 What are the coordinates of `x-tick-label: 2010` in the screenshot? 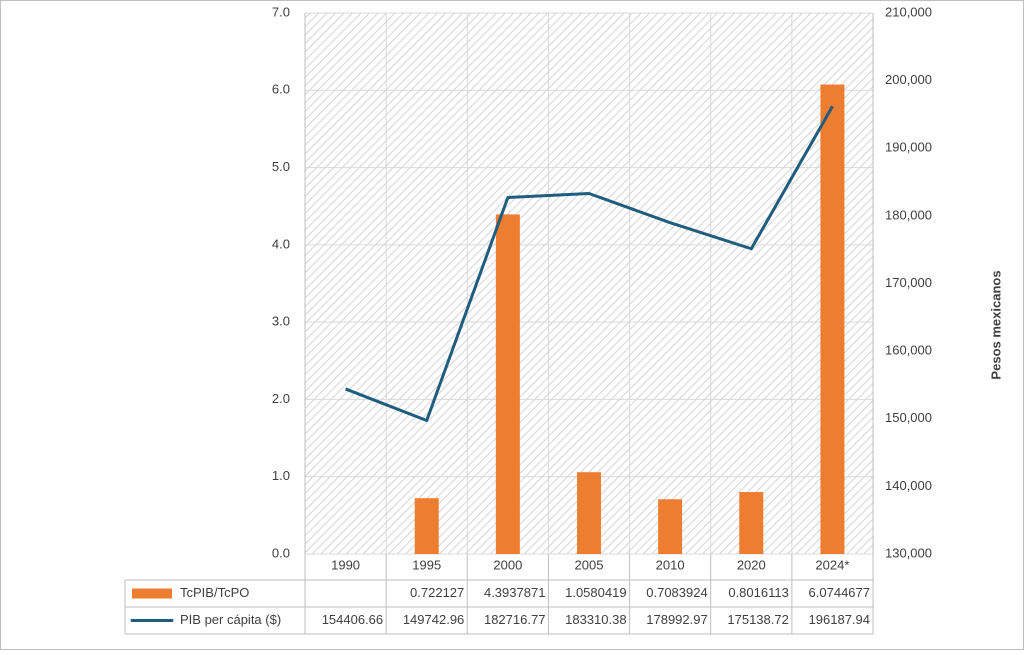 It's located at (670, 564).